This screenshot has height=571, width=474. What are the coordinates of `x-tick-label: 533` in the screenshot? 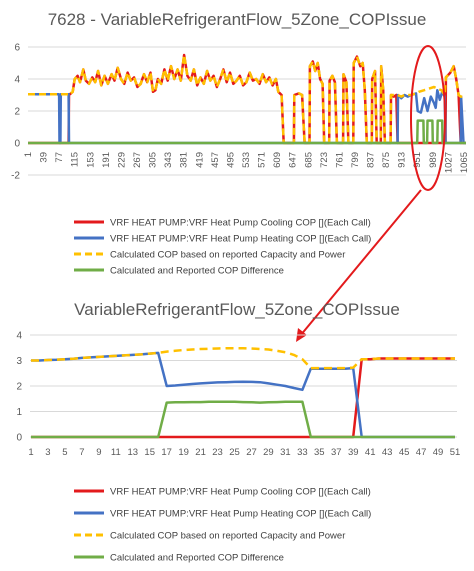 It's located at (246, 160).